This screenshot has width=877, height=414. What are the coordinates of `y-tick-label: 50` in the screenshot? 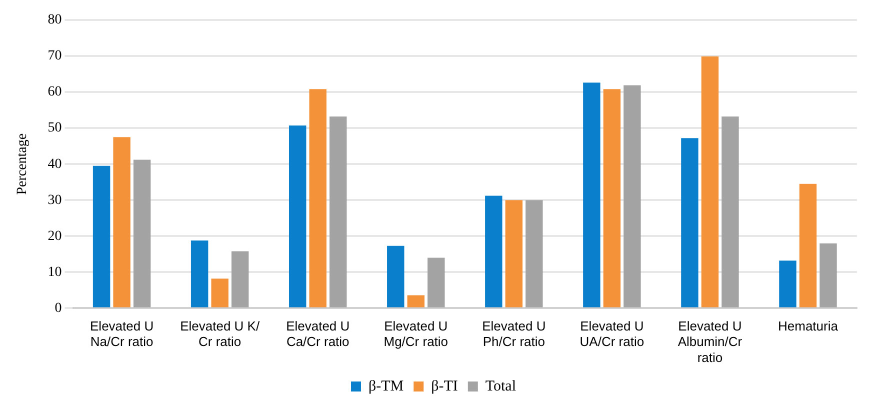 It's located at (55, 128).